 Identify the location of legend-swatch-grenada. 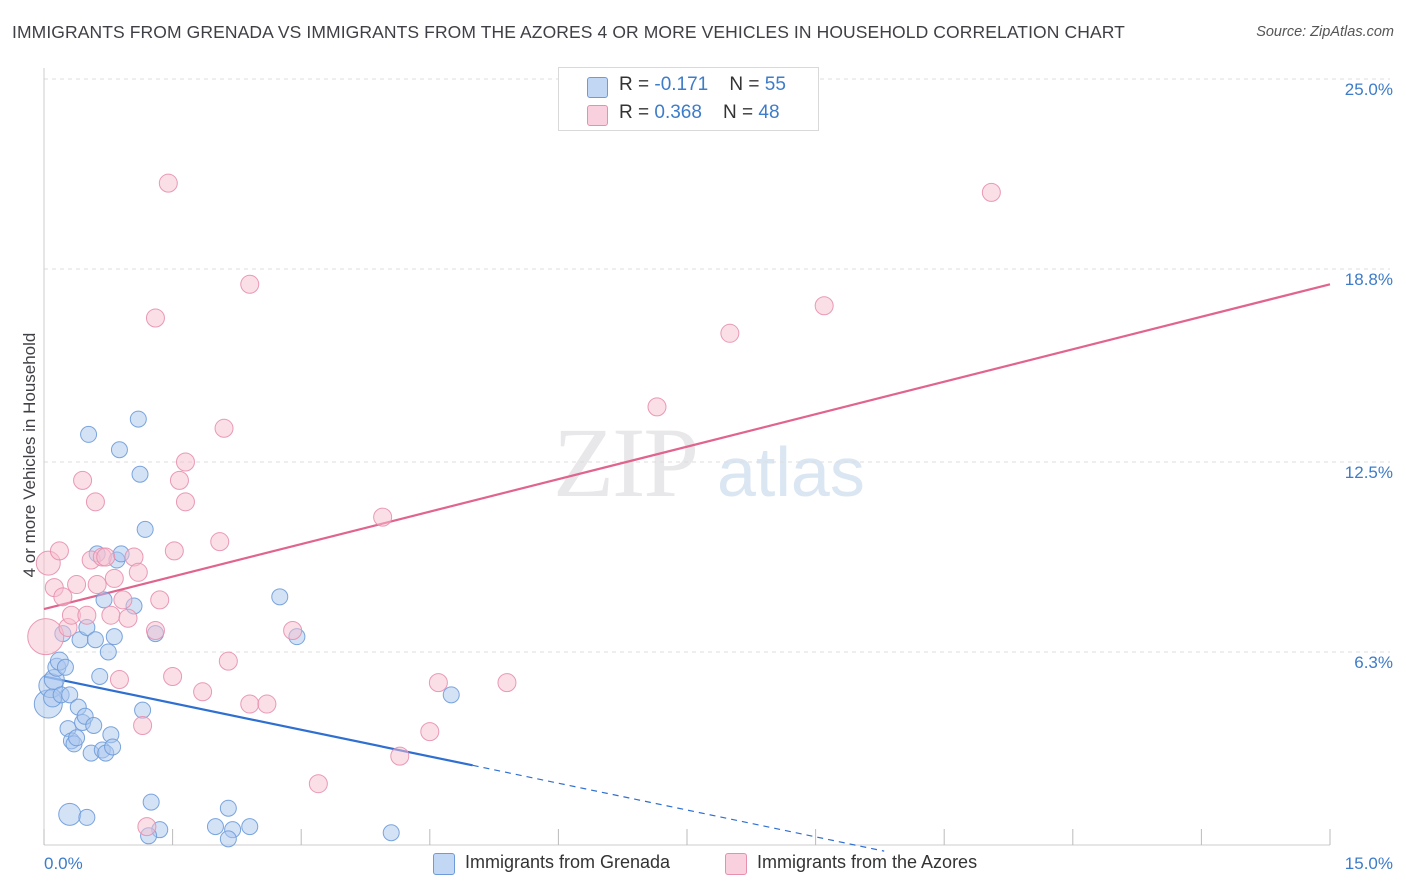
(597, 87).